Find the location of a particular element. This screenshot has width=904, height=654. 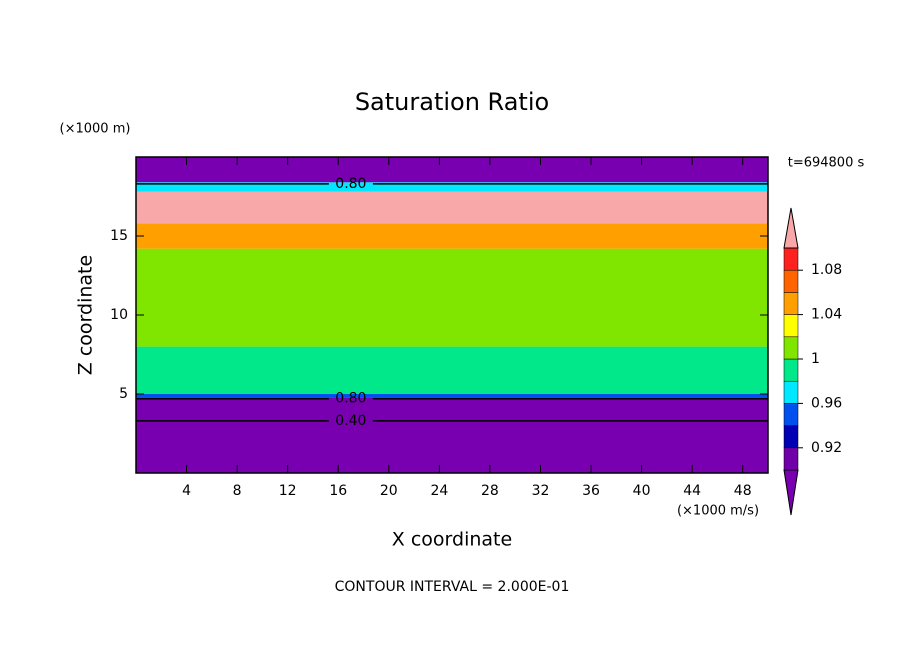

contour-label: 0.40 is located at coordinates (350, 421).